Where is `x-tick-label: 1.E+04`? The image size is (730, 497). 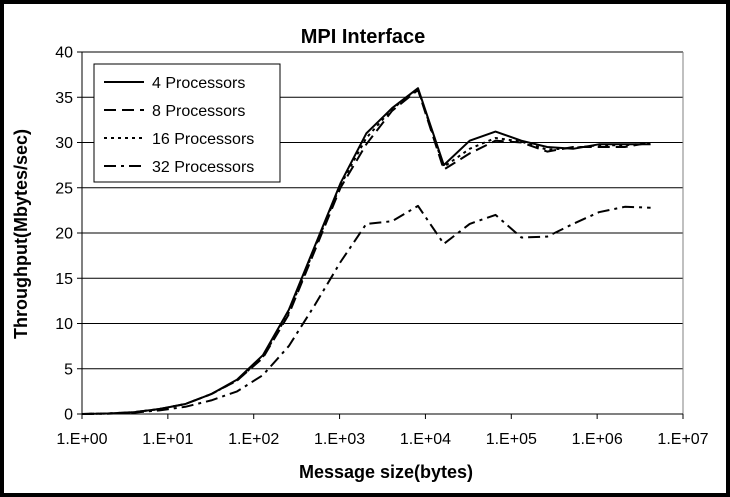
x-tick-label: 1.E+04 is located at coordinates (425, 439).